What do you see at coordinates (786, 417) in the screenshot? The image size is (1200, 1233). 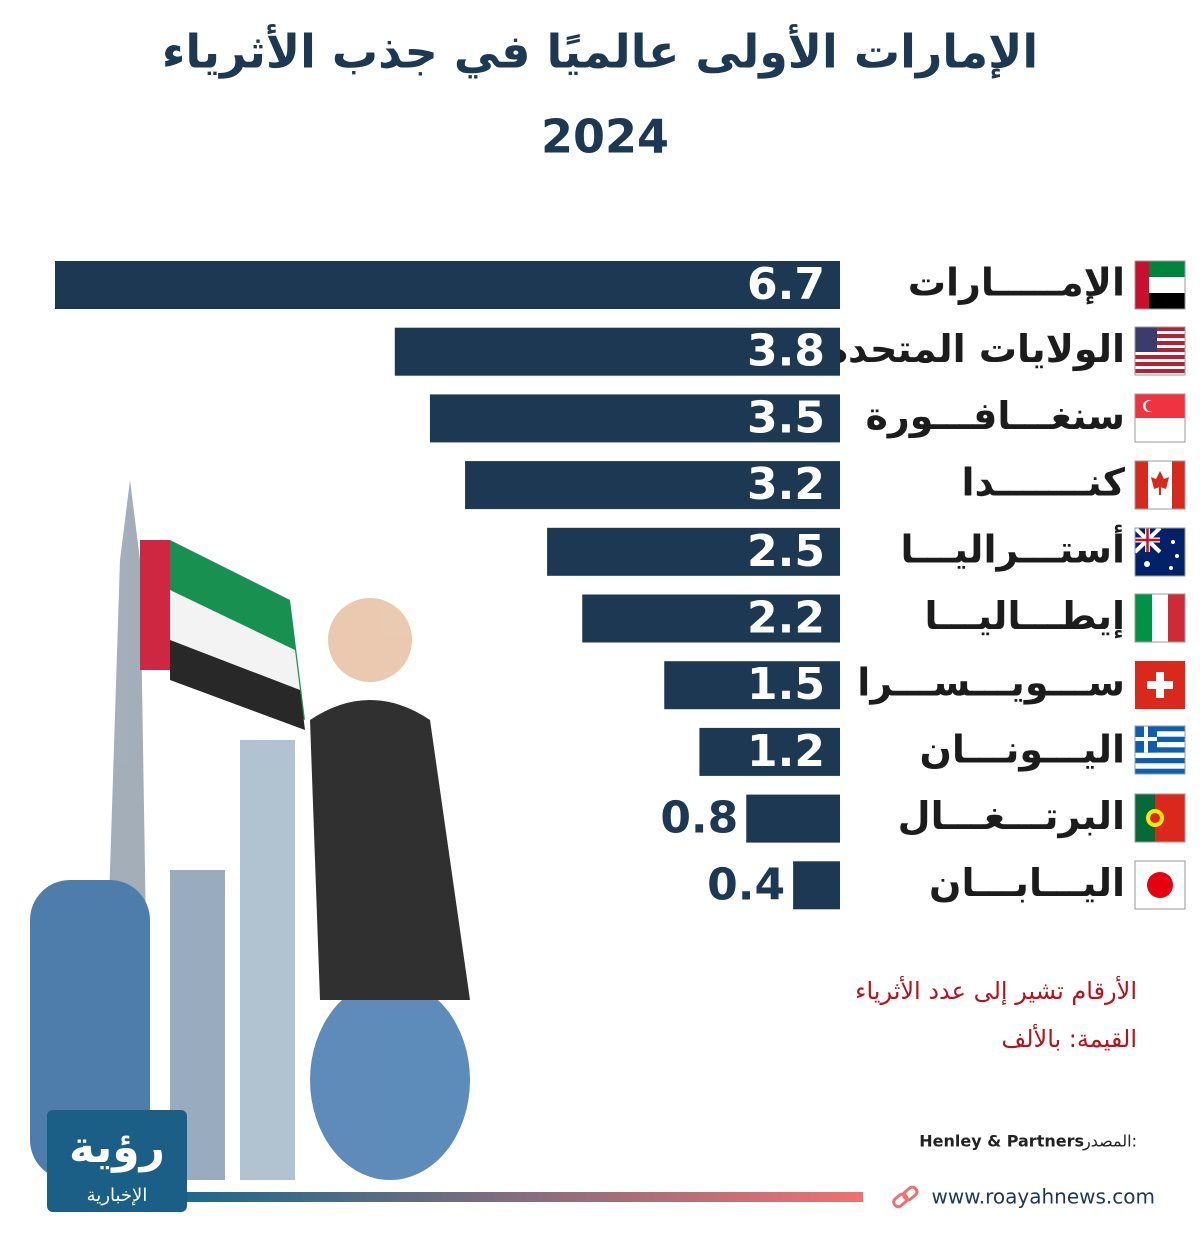 I see `value-label: 3.5` at bounding box center [786, 417].